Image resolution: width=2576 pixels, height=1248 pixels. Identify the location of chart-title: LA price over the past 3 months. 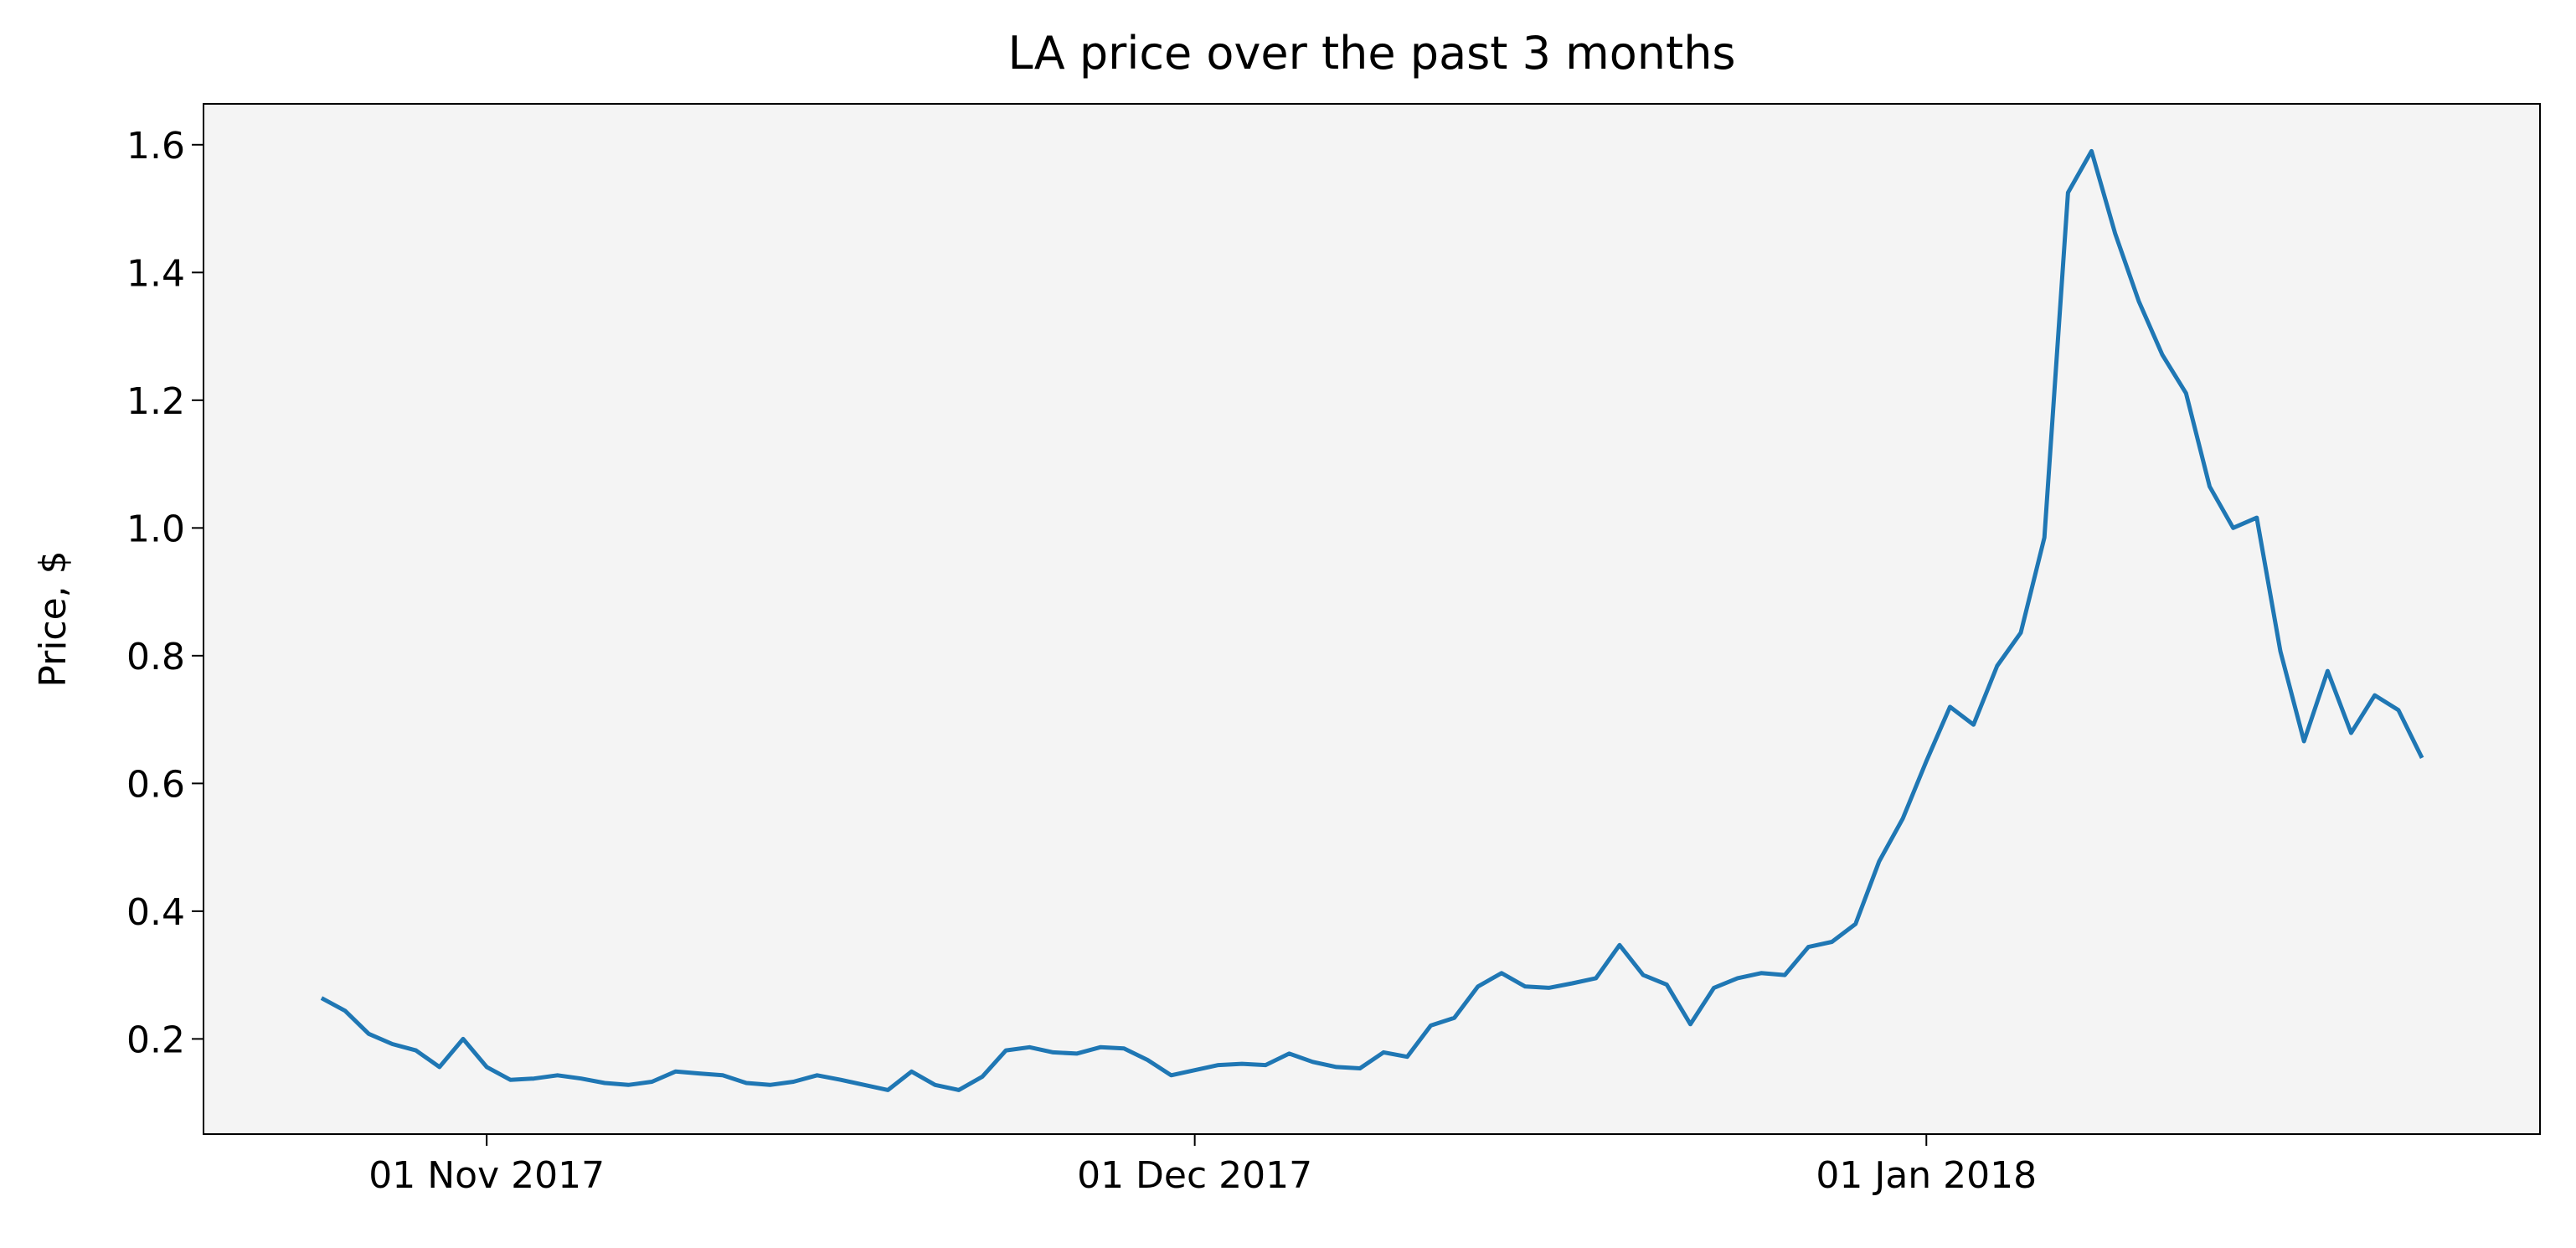
(1371, 53).